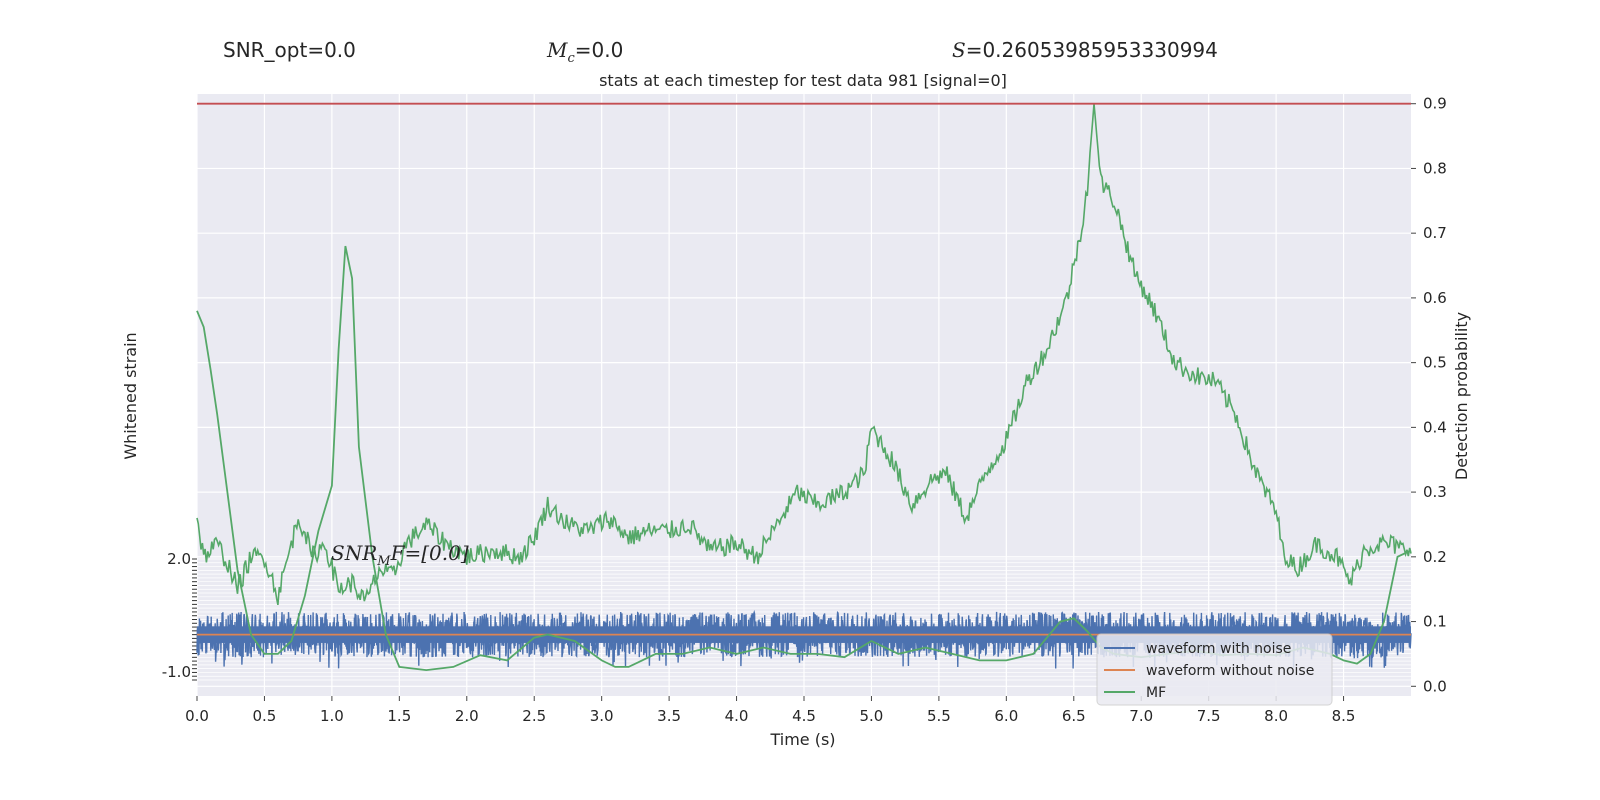  I want to click on snr-opt-text: SNR_opt=0.0, so click(289, 50).